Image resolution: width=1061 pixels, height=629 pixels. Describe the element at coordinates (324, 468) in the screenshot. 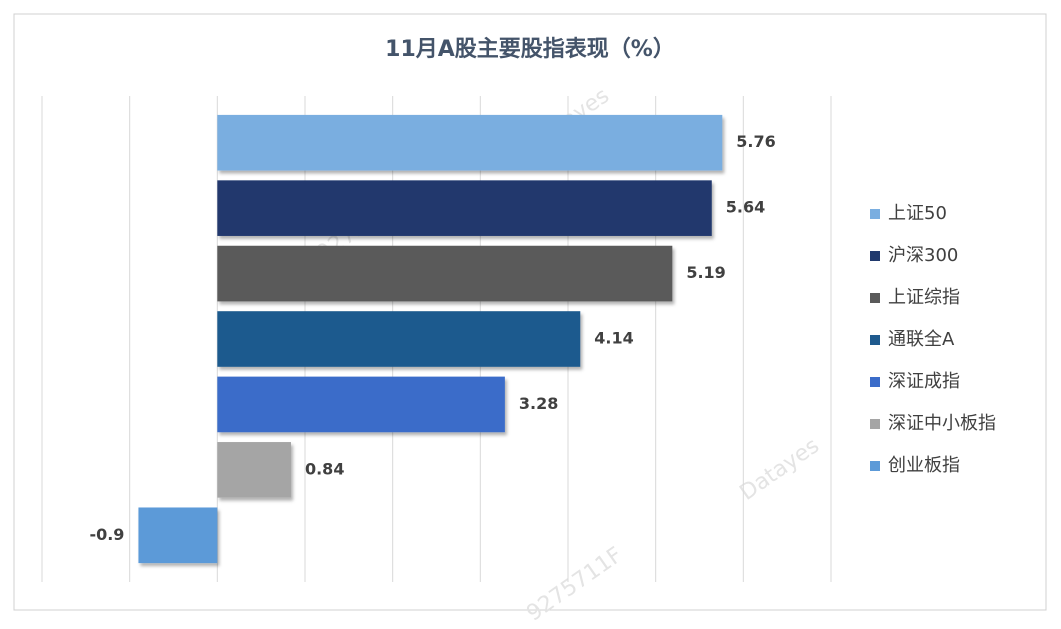

I see `value-label: 0.84` at that location.